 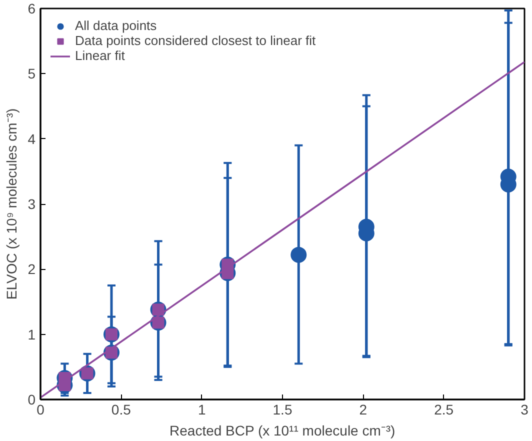 I want to click on legend-label: Linear fit, so click(x=100, y=55).